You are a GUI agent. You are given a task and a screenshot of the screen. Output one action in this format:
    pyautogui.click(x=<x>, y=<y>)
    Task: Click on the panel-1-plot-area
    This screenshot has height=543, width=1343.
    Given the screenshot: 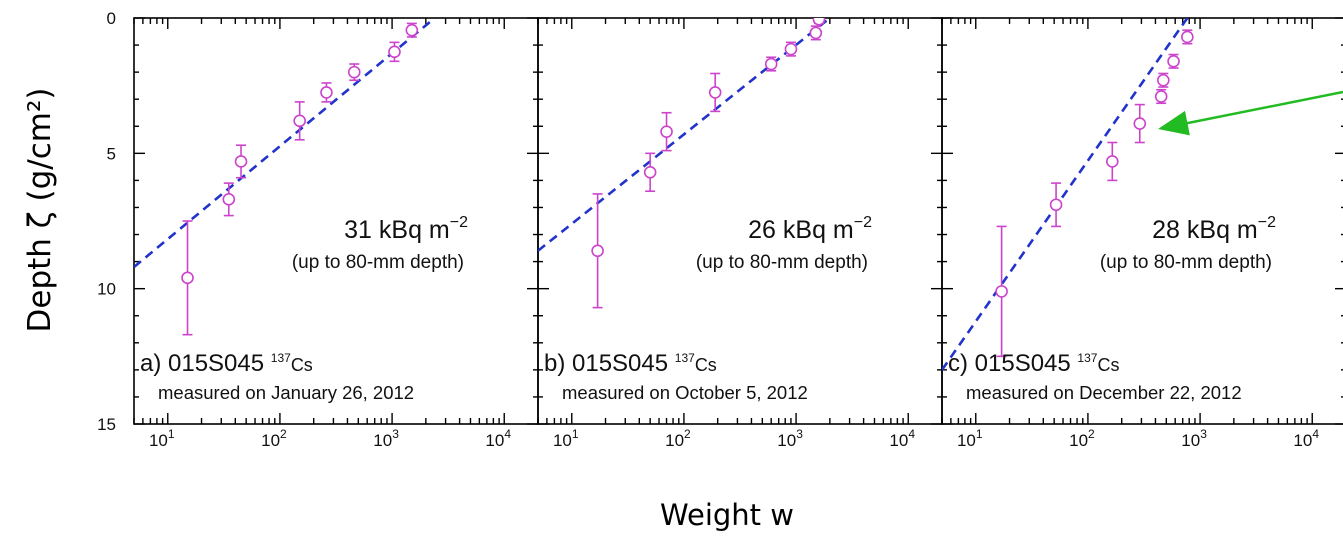 What is the action you would take?
    pyautogui.click(x=284, y=176)
    